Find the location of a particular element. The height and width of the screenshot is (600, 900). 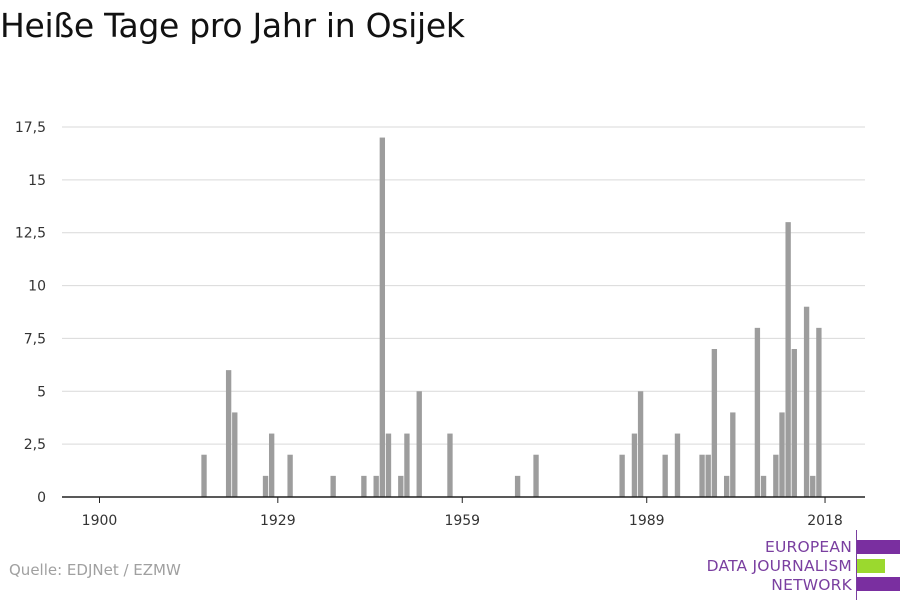

x-tick-label: 1900 is located at coordinates (100, 521).